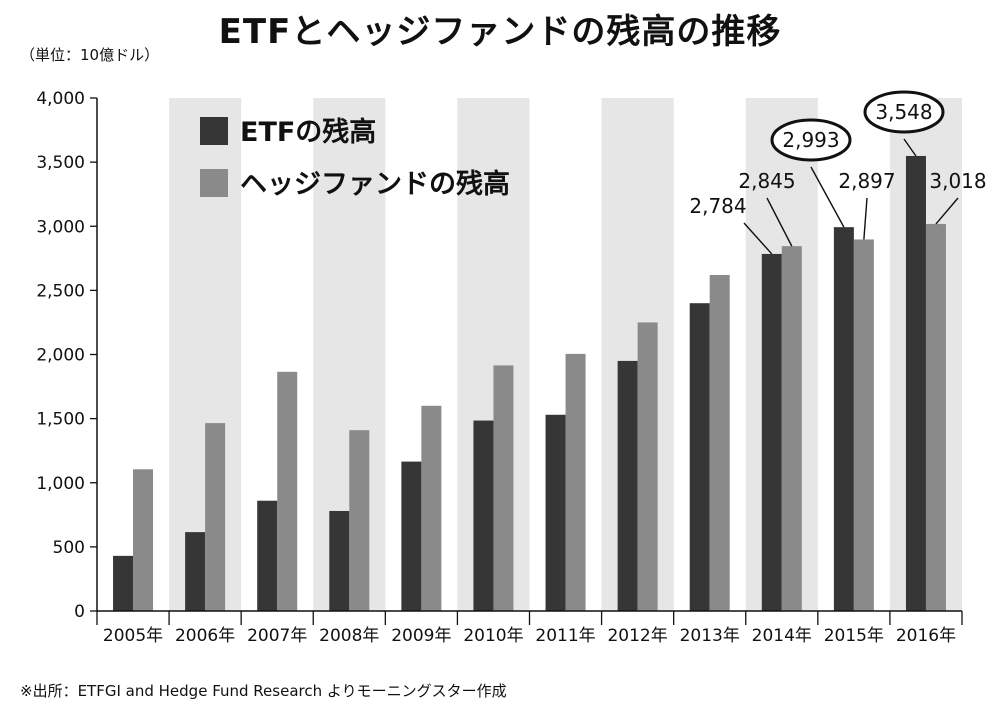 The image size is (1000, 708). Describe the element at coordinates (60, 227) in the screenshot. I see `y-tick-label: 3,000` at that location.